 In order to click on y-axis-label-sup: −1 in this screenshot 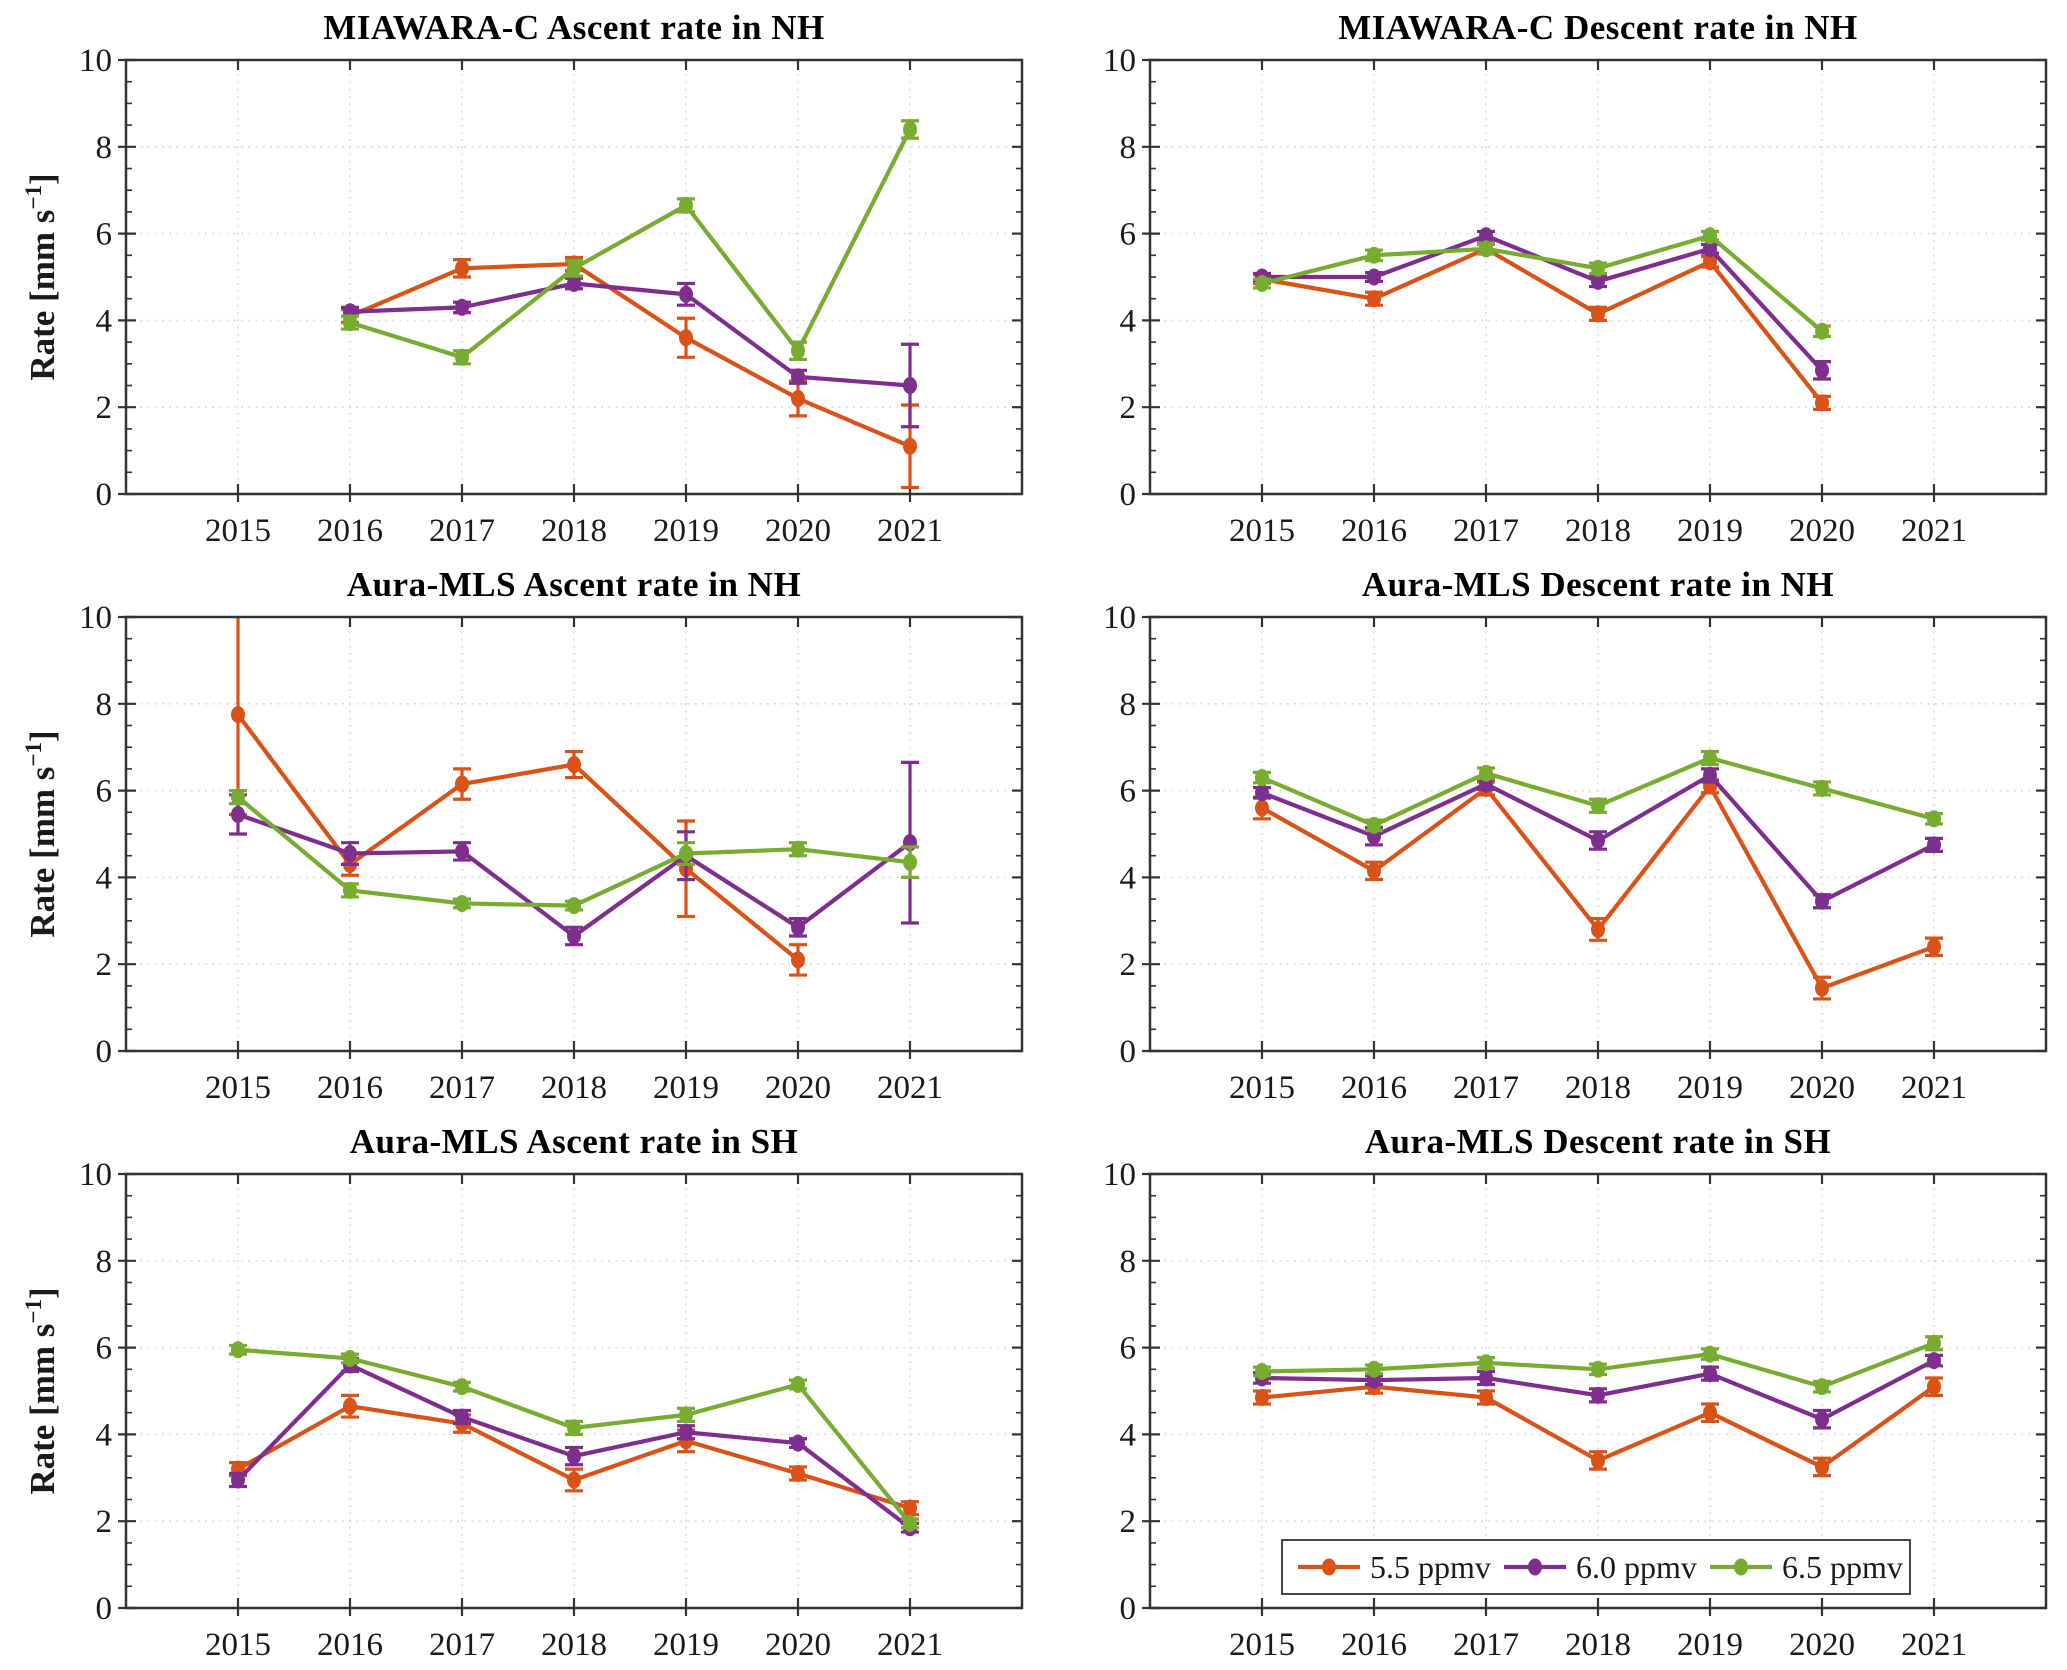, I will do `click(34, 1311)`.